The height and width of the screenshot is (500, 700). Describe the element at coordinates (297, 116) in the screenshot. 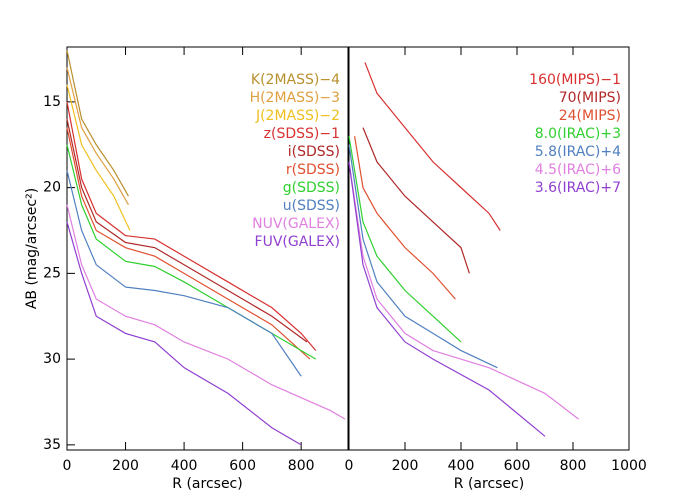

I see `legend-entry: J(2MASS)−2` at that location.